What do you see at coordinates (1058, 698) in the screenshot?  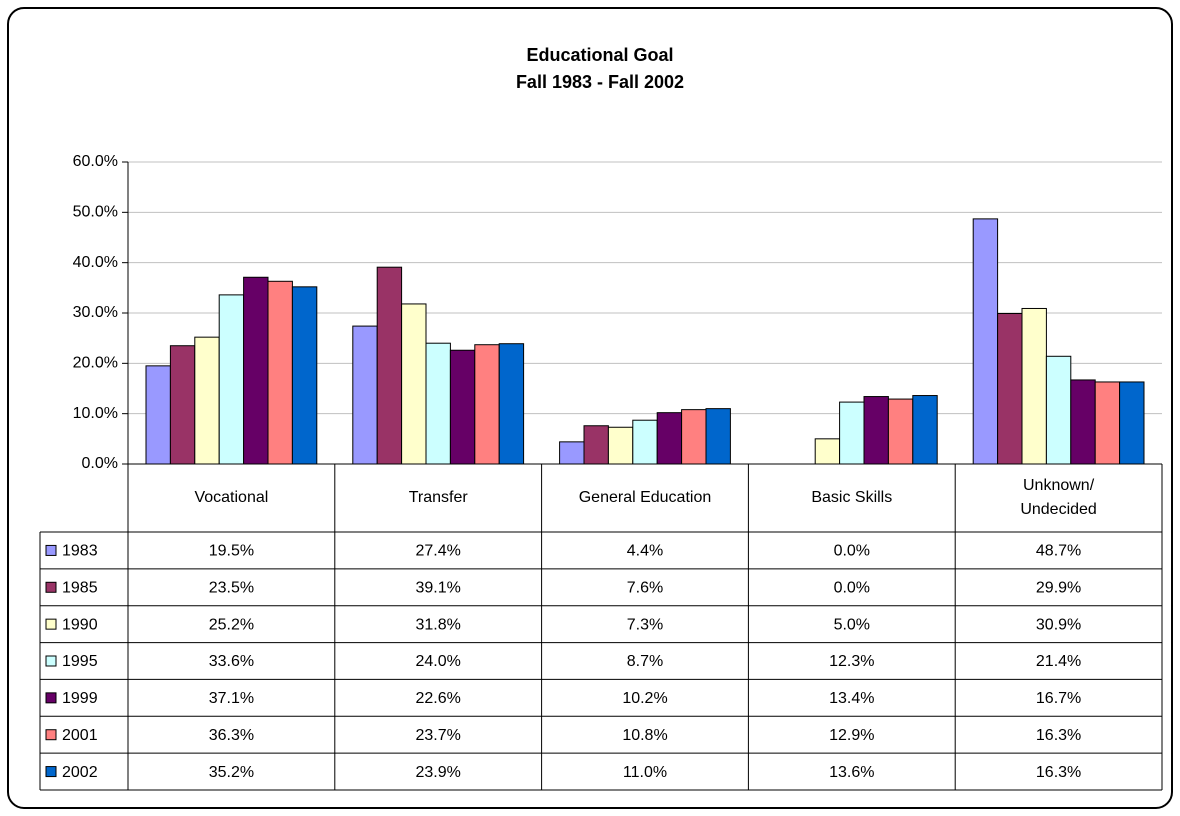 I see `table-value: 16.7%` at bounding box center [1058, 698].